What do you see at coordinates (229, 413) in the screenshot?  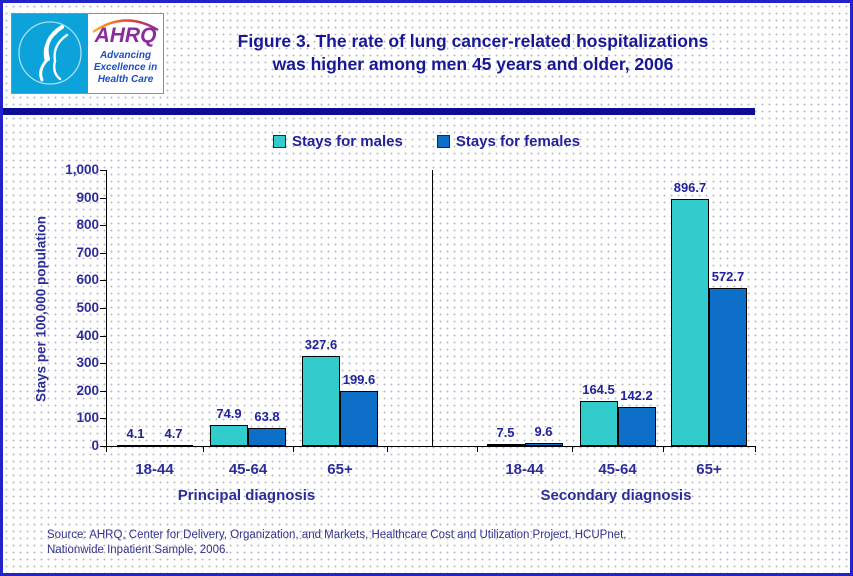 I see `bar-value-label: 74.9` at bounding box center [229, 413].